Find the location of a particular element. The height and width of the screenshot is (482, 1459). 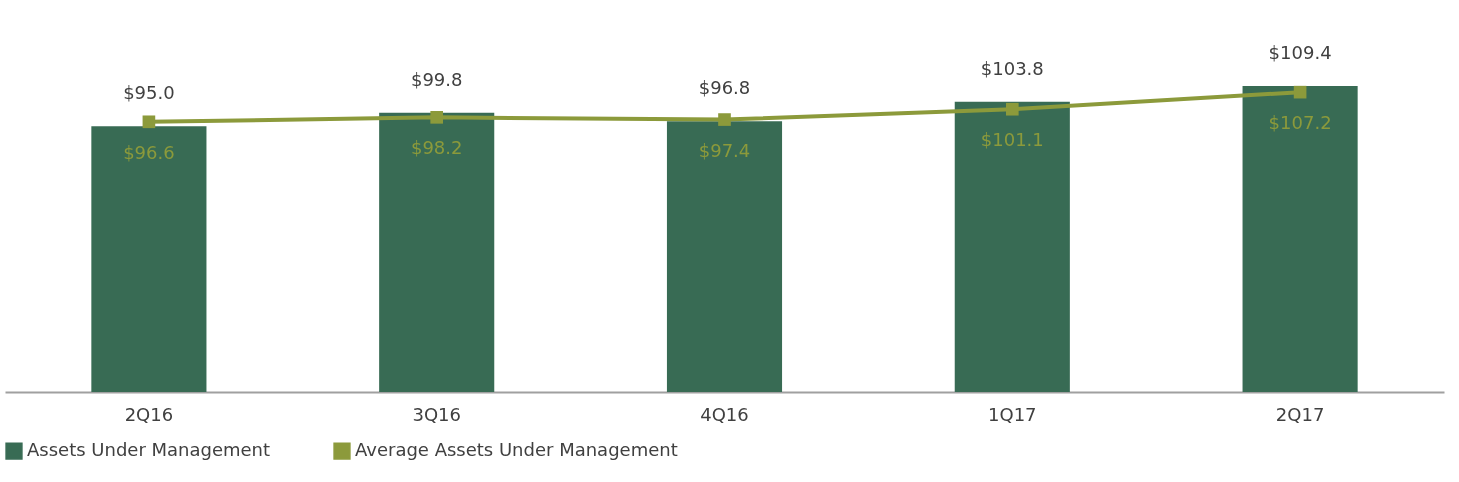

x-tick-label: 2Q17 is located at coordinates (1300, 414).